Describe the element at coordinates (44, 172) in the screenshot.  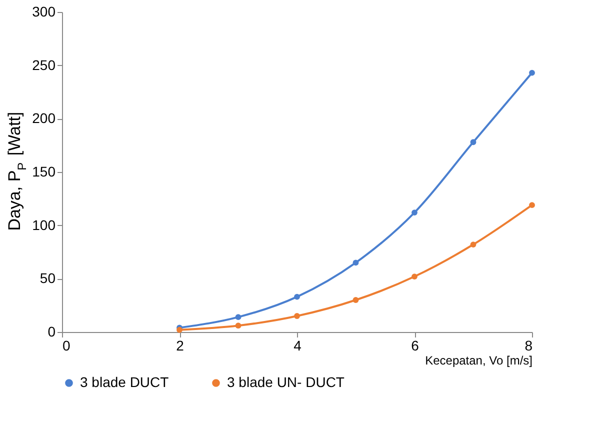
I see `y-tick-label: 150` at that location.